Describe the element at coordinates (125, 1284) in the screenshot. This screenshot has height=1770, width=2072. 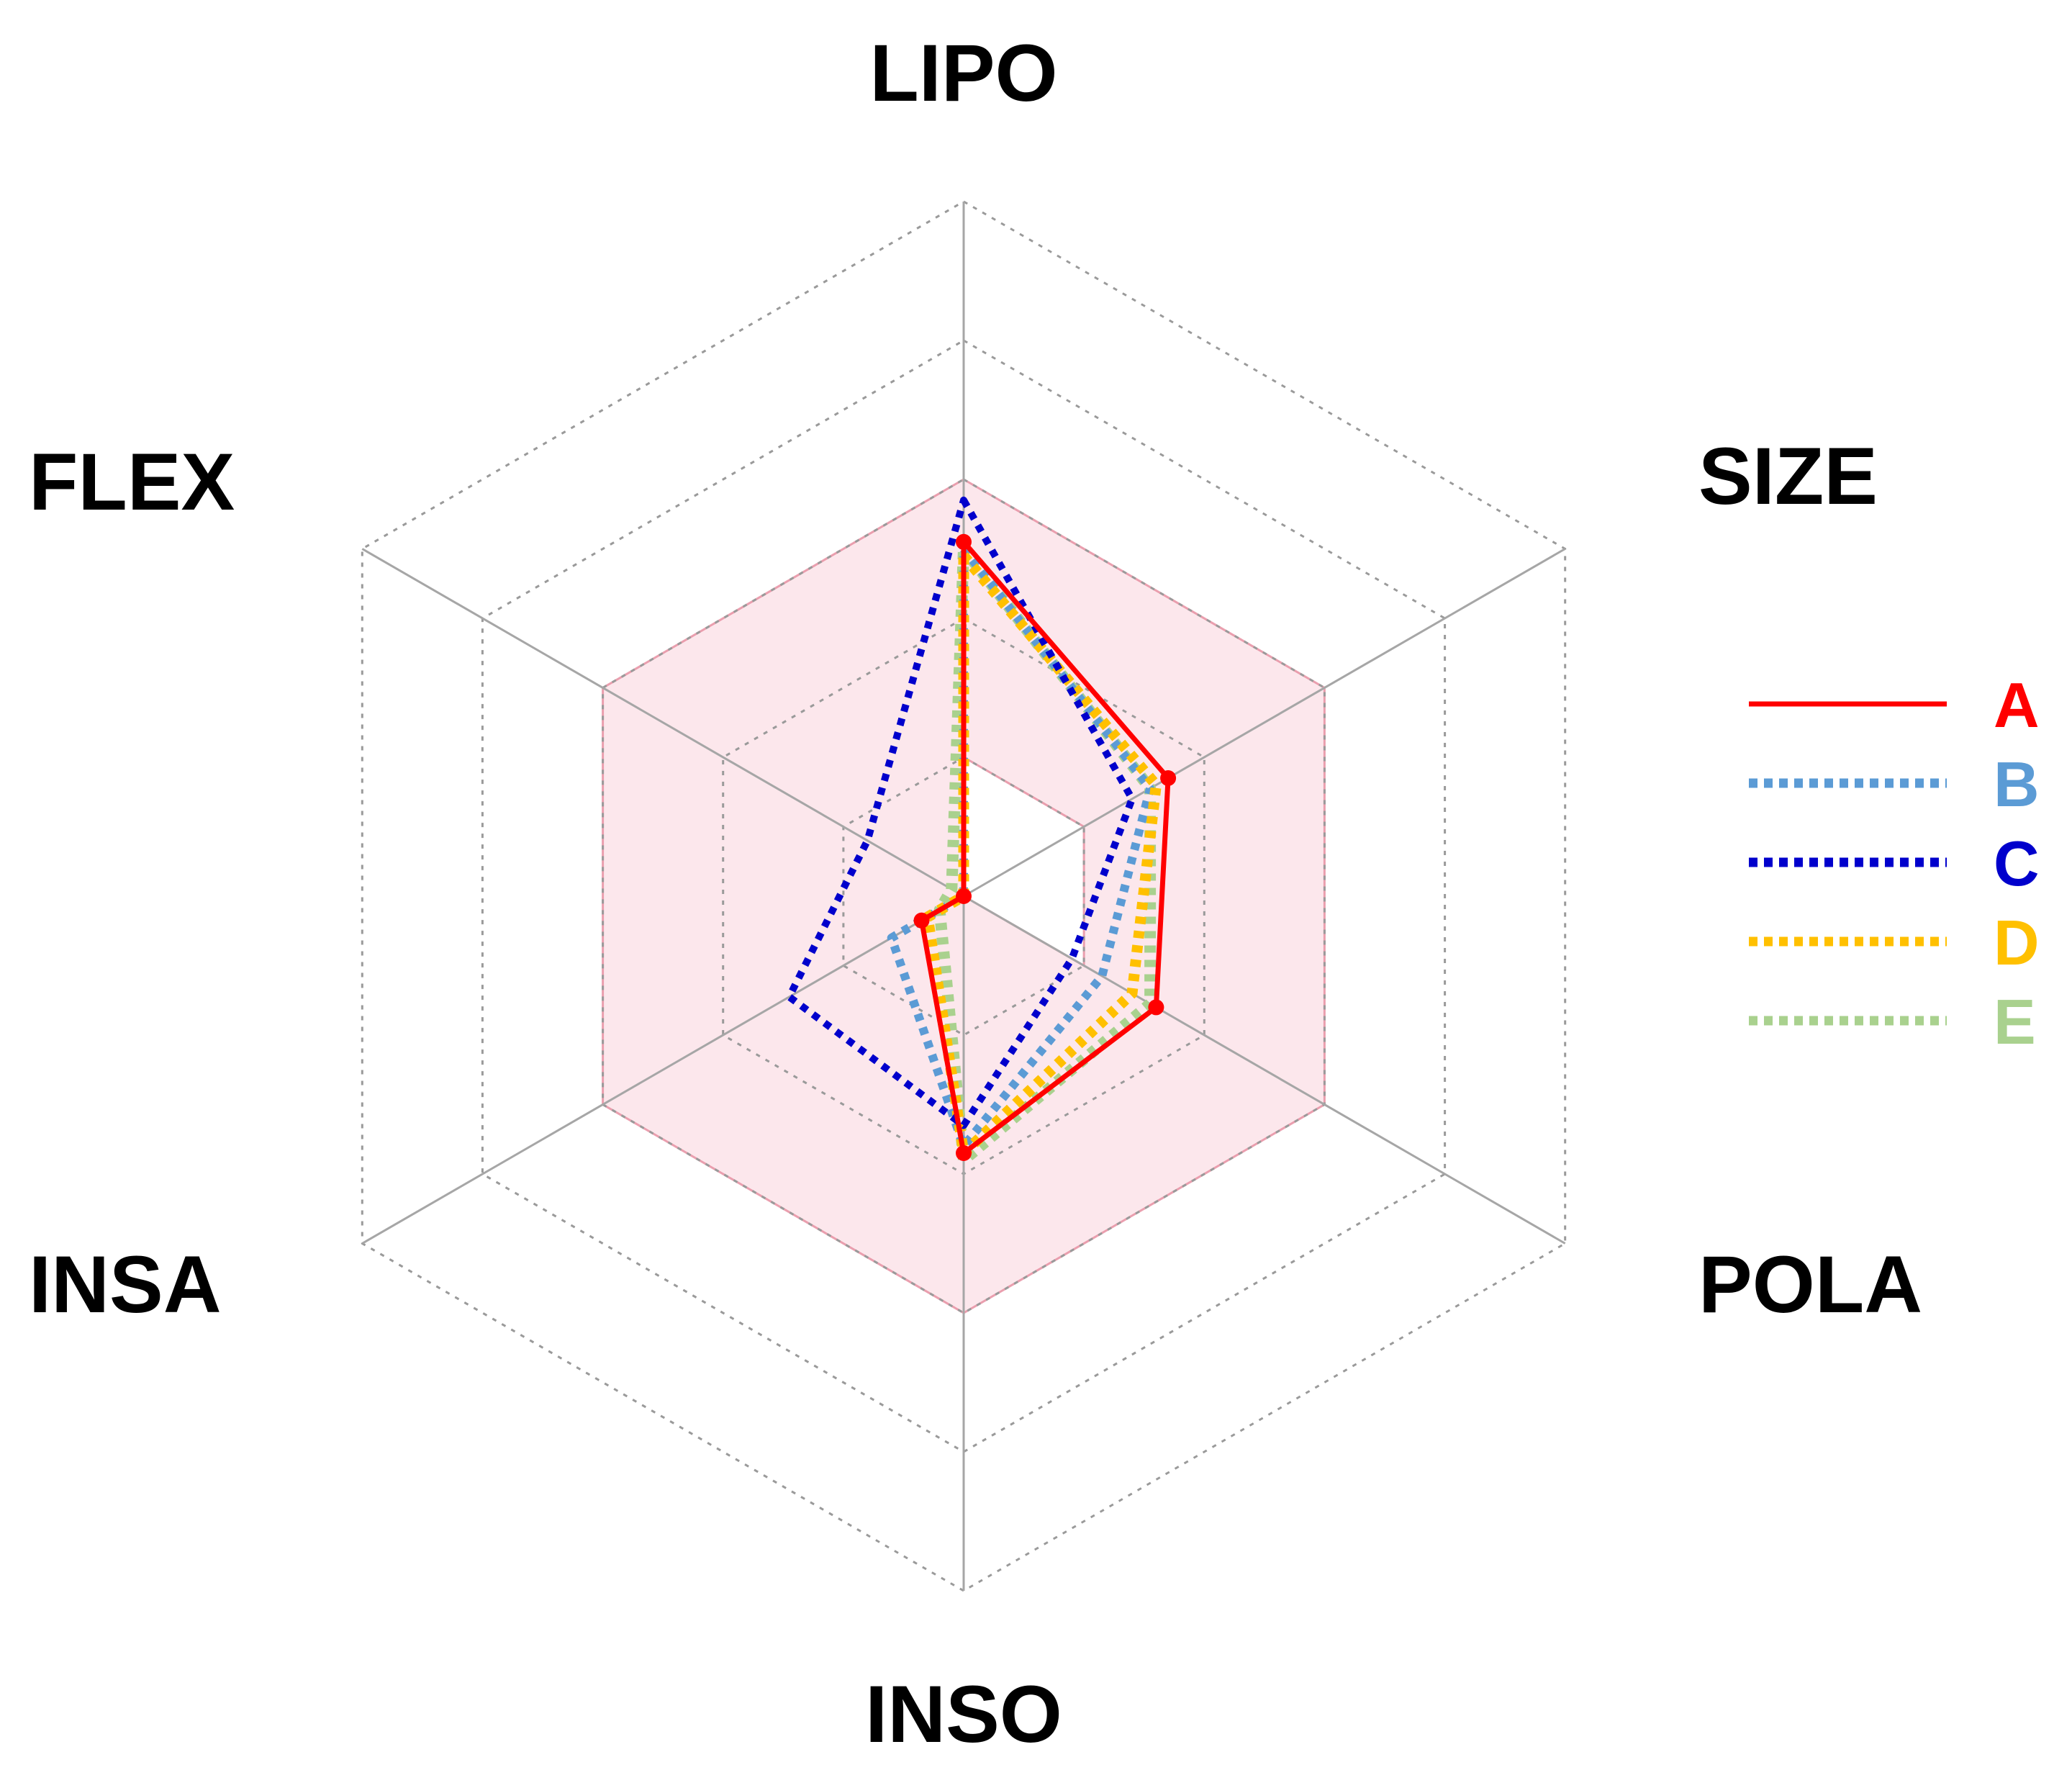
I see `axis-label-insa: INSA` at that location.